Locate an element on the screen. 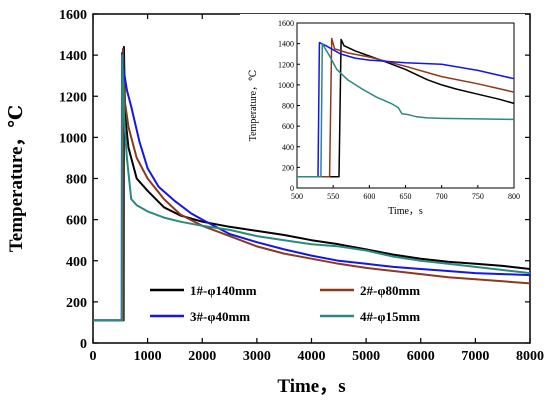 The width and height of the screenshot is (550, 404). inset-y-tick-label: 1000 is located at coordinates (286, 85).